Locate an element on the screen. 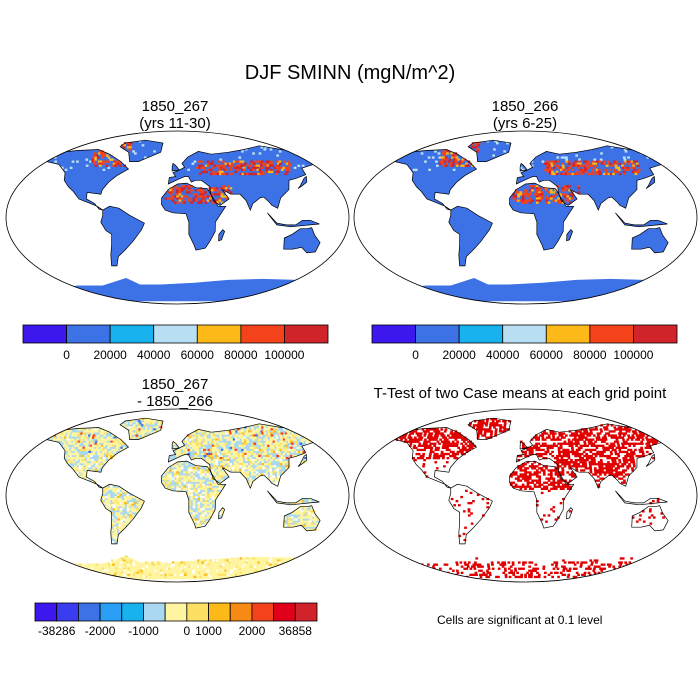 The height and width of the screenshot is (700, 700). coastline-namerica is located at coordinates (82, 458).